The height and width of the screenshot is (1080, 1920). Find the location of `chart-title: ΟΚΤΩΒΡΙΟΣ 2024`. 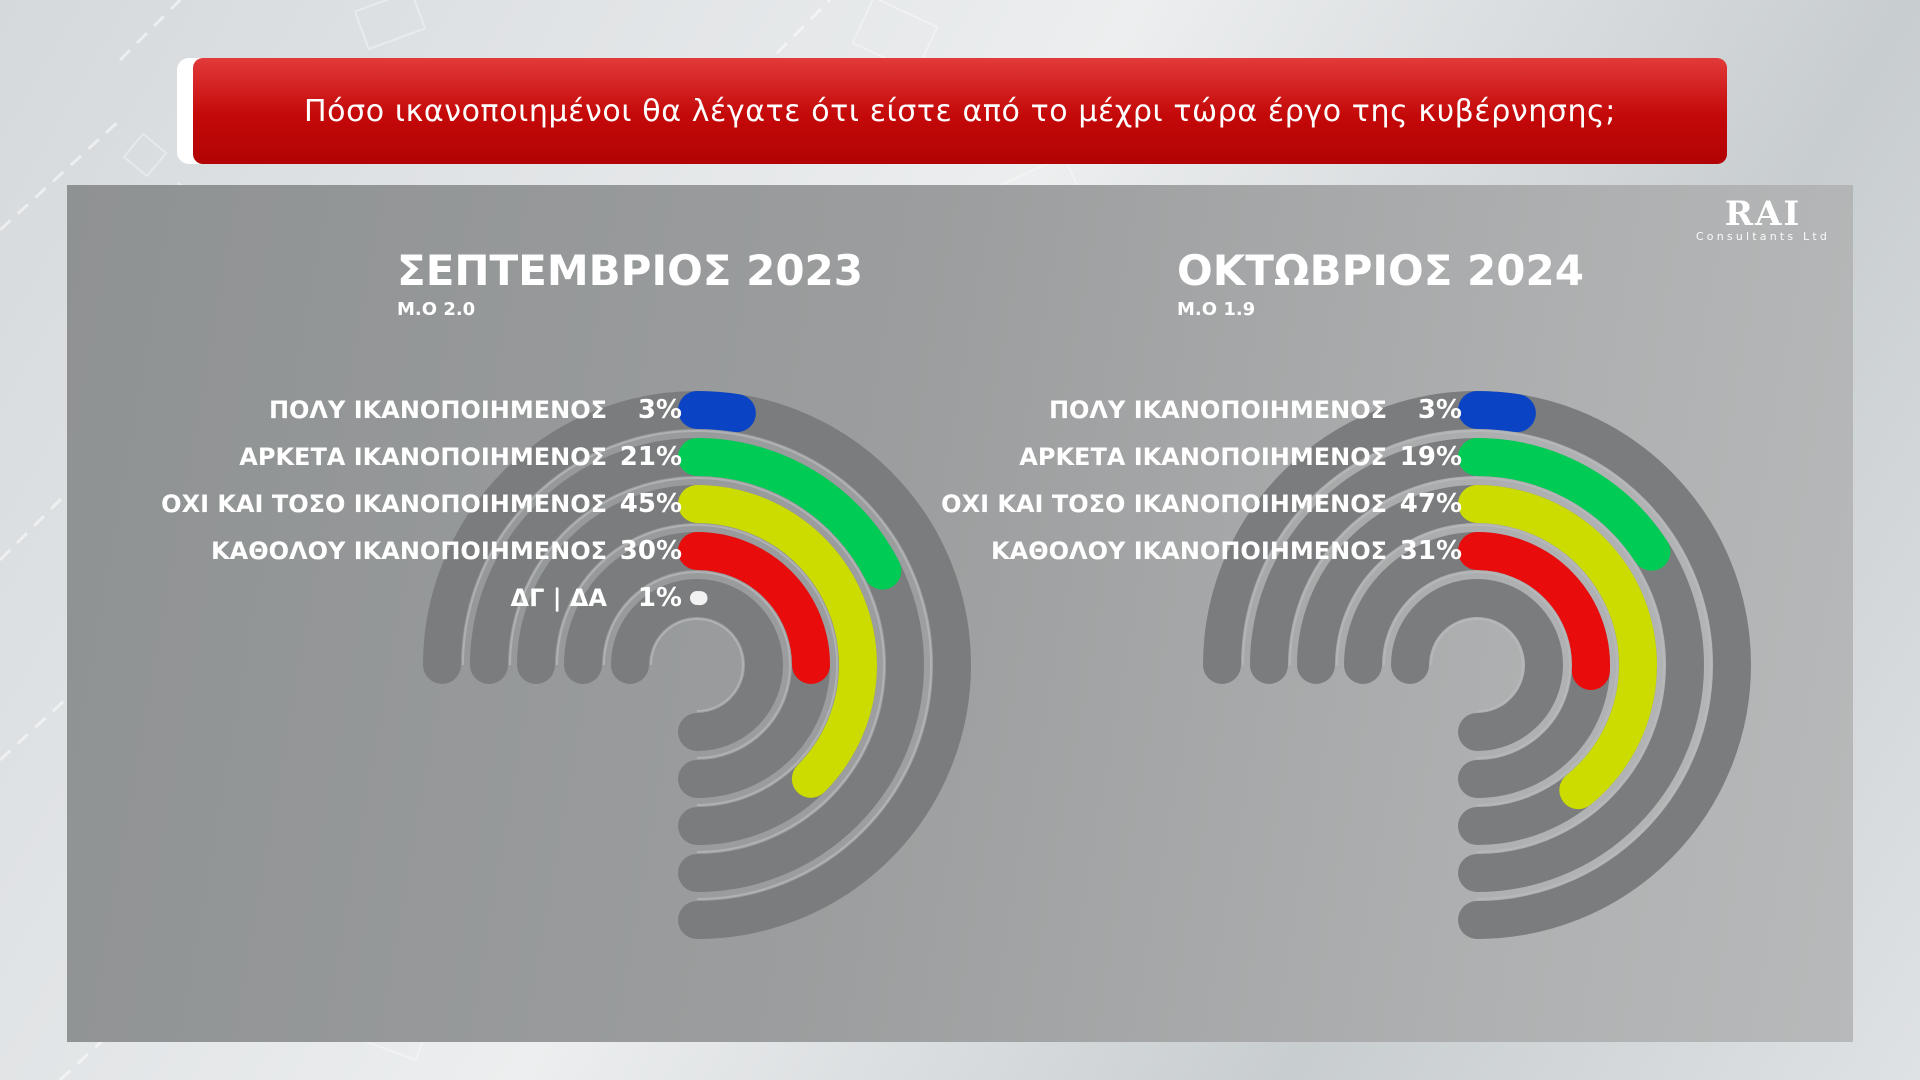

chart-title: ΟΚΤΩΒΡΙΟΣ 2024 is located at coordinates (1380, 270).